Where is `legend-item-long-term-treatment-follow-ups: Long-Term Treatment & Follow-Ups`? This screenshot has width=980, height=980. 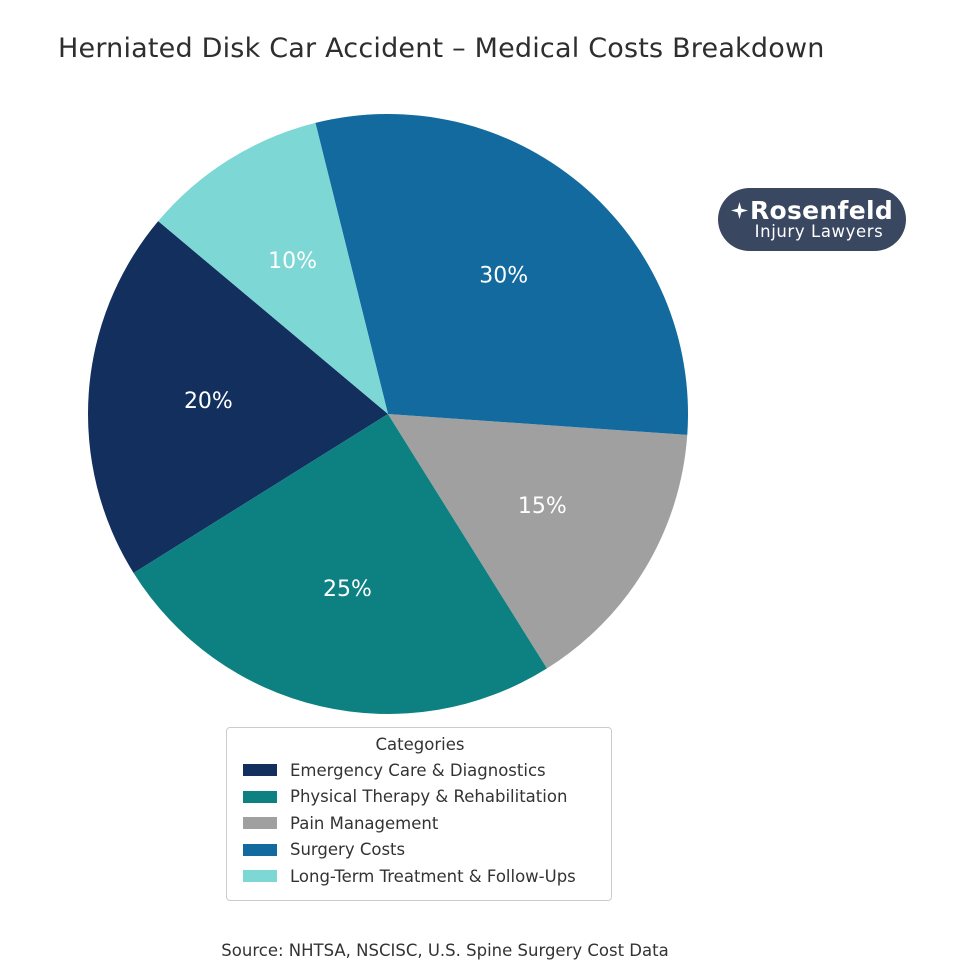
legend-item-long-term-treatment-follow-ups: Long-Term Treatment & Follow-Ups is located at coordinates (420, 876).